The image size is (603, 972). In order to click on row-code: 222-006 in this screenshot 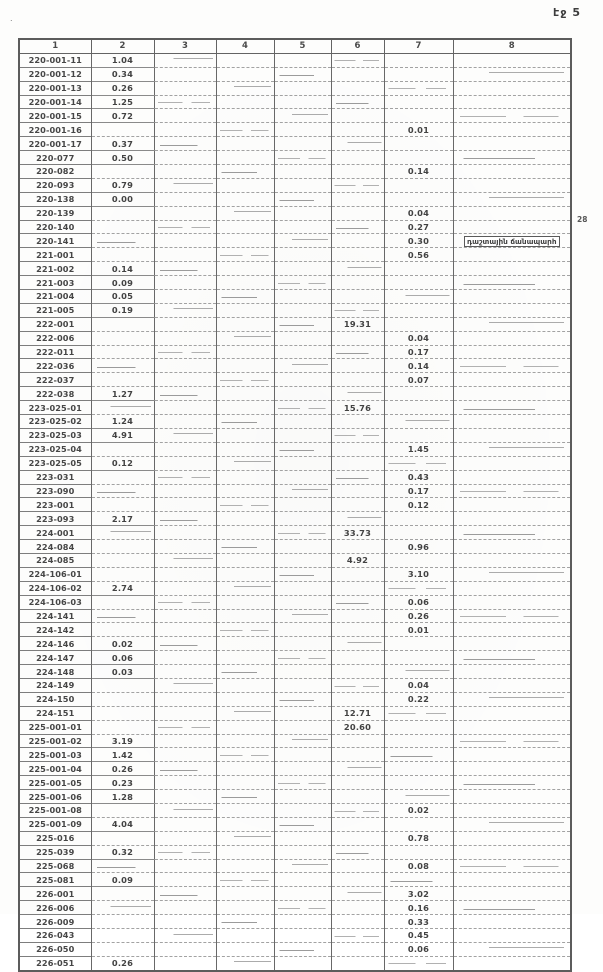, I will do `click(55, 338)`.